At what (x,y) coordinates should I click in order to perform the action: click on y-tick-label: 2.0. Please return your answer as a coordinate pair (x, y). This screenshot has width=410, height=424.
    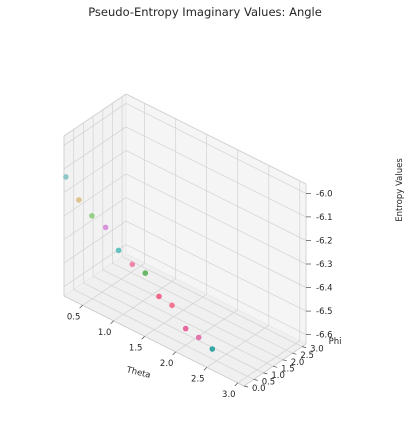
    Looking at the image, I should click on (298, 363).